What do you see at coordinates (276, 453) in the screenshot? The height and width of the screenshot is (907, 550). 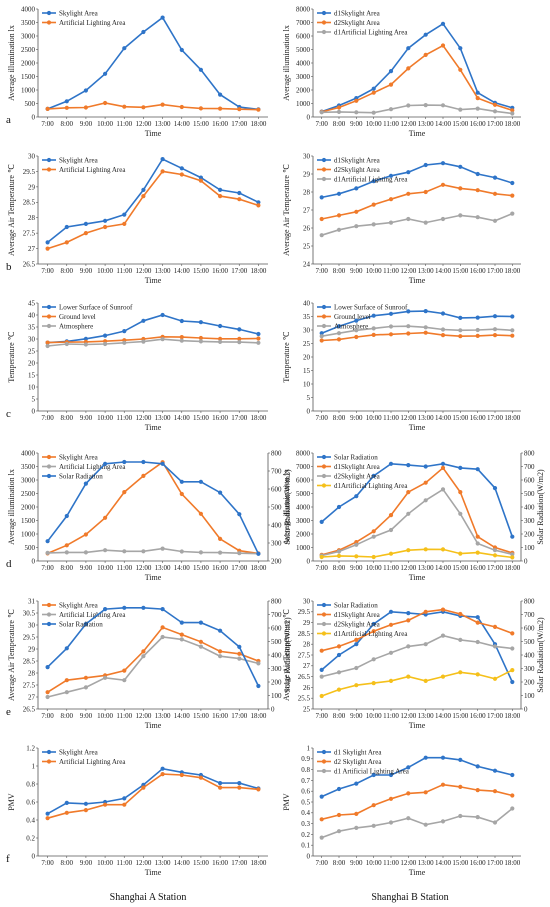 I see `y-right-tick-label: 800` at bounding box center [276, 453].